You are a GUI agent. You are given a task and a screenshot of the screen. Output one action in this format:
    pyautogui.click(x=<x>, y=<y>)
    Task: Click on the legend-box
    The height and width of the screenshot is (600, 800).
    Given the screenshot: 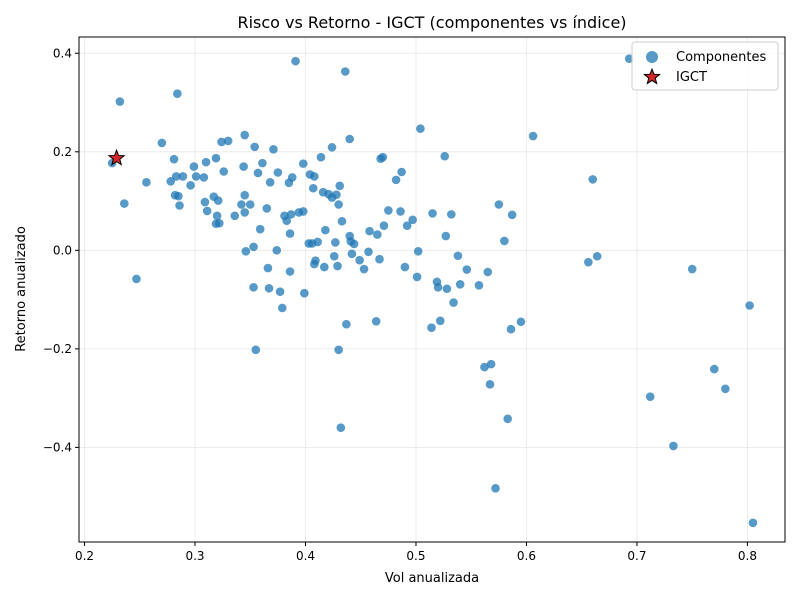 What is the action you would take?
    pyautogui.click(x=705, y=66)
    